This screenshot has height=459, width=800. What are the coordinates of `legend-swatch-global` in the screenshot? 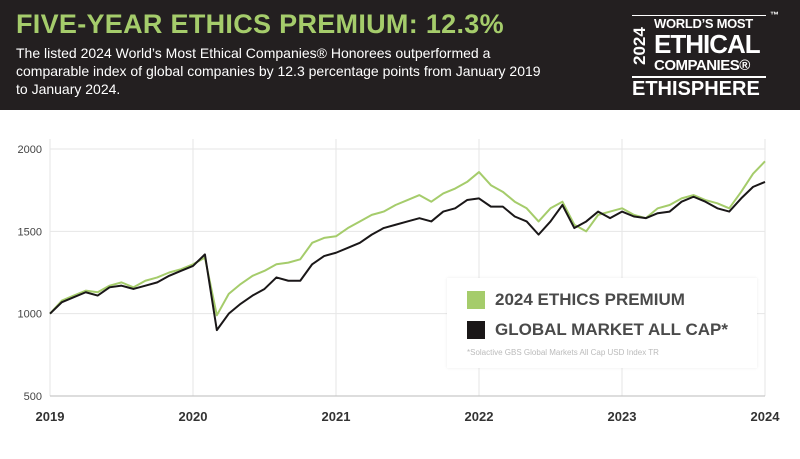 It's located at (476, 330).